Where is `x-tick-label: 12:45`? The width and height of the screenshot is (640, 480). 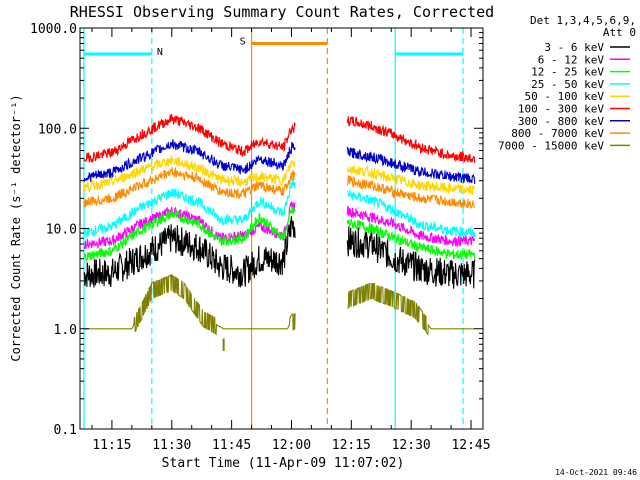 x-tick-label: 12:45 is located at coordinates (470, 445).